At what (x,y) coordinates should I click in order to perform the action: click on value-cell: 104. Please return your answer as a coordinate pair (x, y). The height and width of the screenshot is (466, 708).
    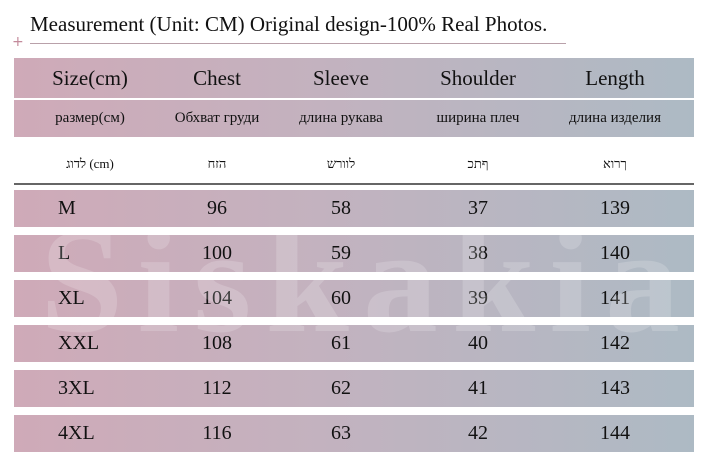
    Looking at the image, I should click on (217, 298).